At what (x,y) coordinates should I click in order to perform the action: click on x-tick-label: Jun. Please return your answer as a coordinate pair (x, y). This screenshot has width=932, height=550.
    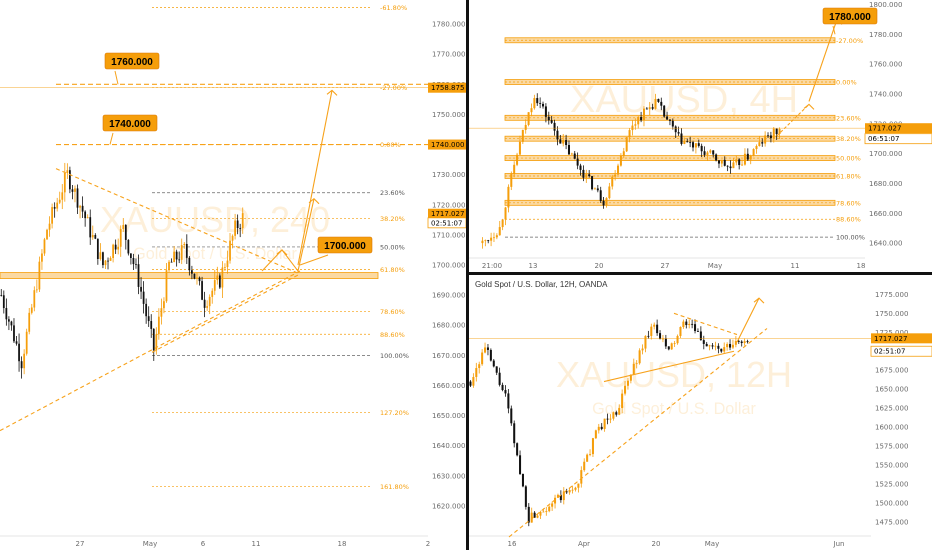
    Looking at the image, I should click on (839, 544).